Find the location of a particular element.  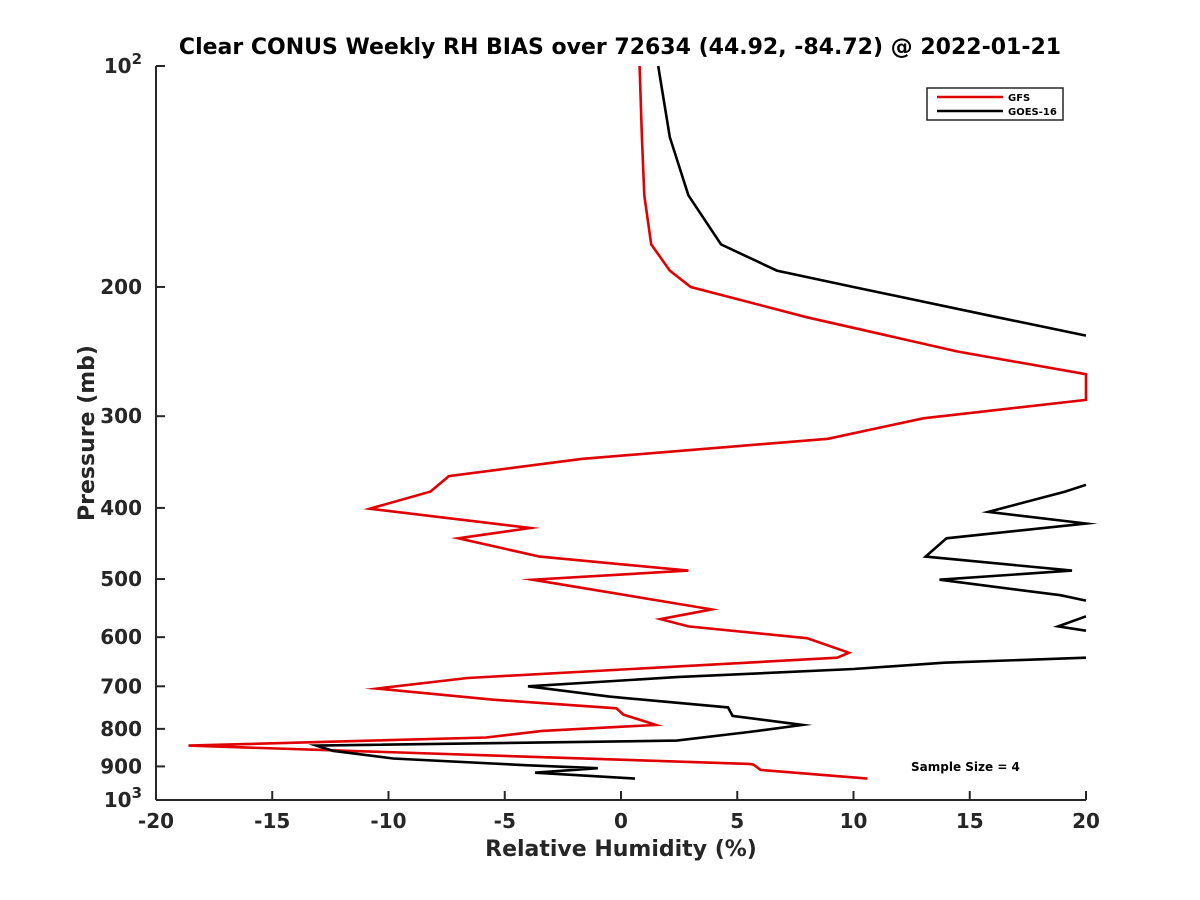

x-tick-label: -20 is located at coordinates (156, 821).